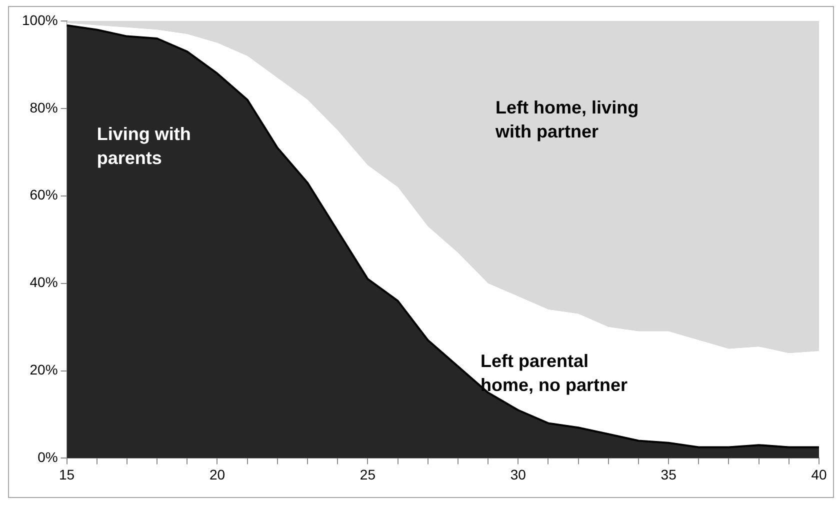 This screenshot has height=505, width=840. I want to click on y-tick-label: 60%, so click(44, 194).